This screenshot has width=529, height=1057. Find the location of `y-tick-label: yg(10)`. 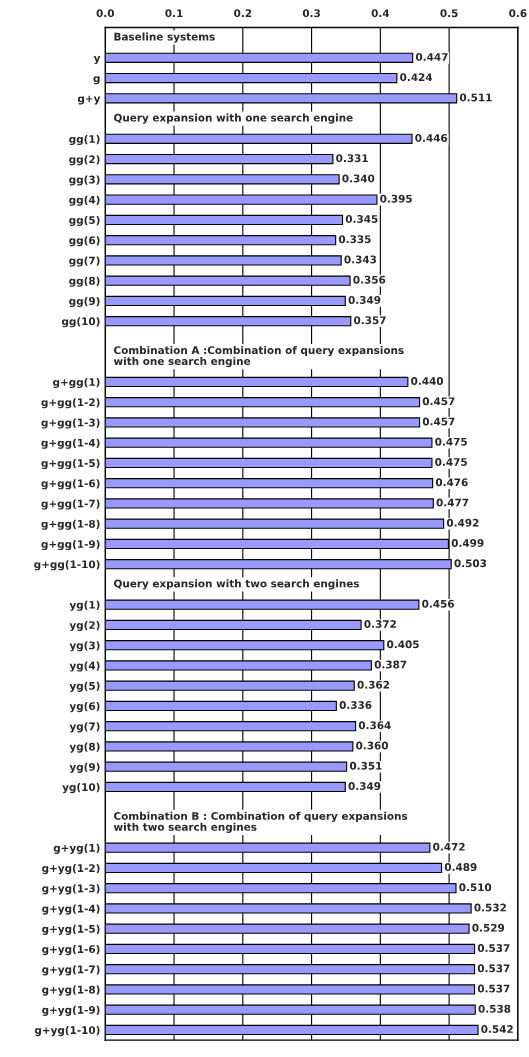

y-tick-label: yg(10) is located at coordinates (81, 788).